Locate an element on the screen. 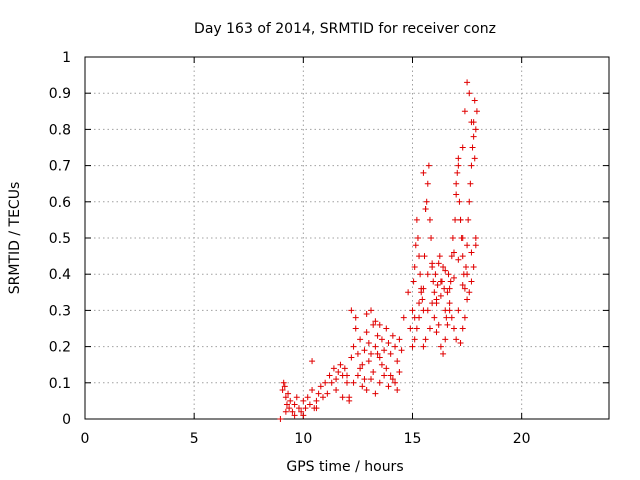  x-tick-label: 15 is located at coordinates (413, 439).